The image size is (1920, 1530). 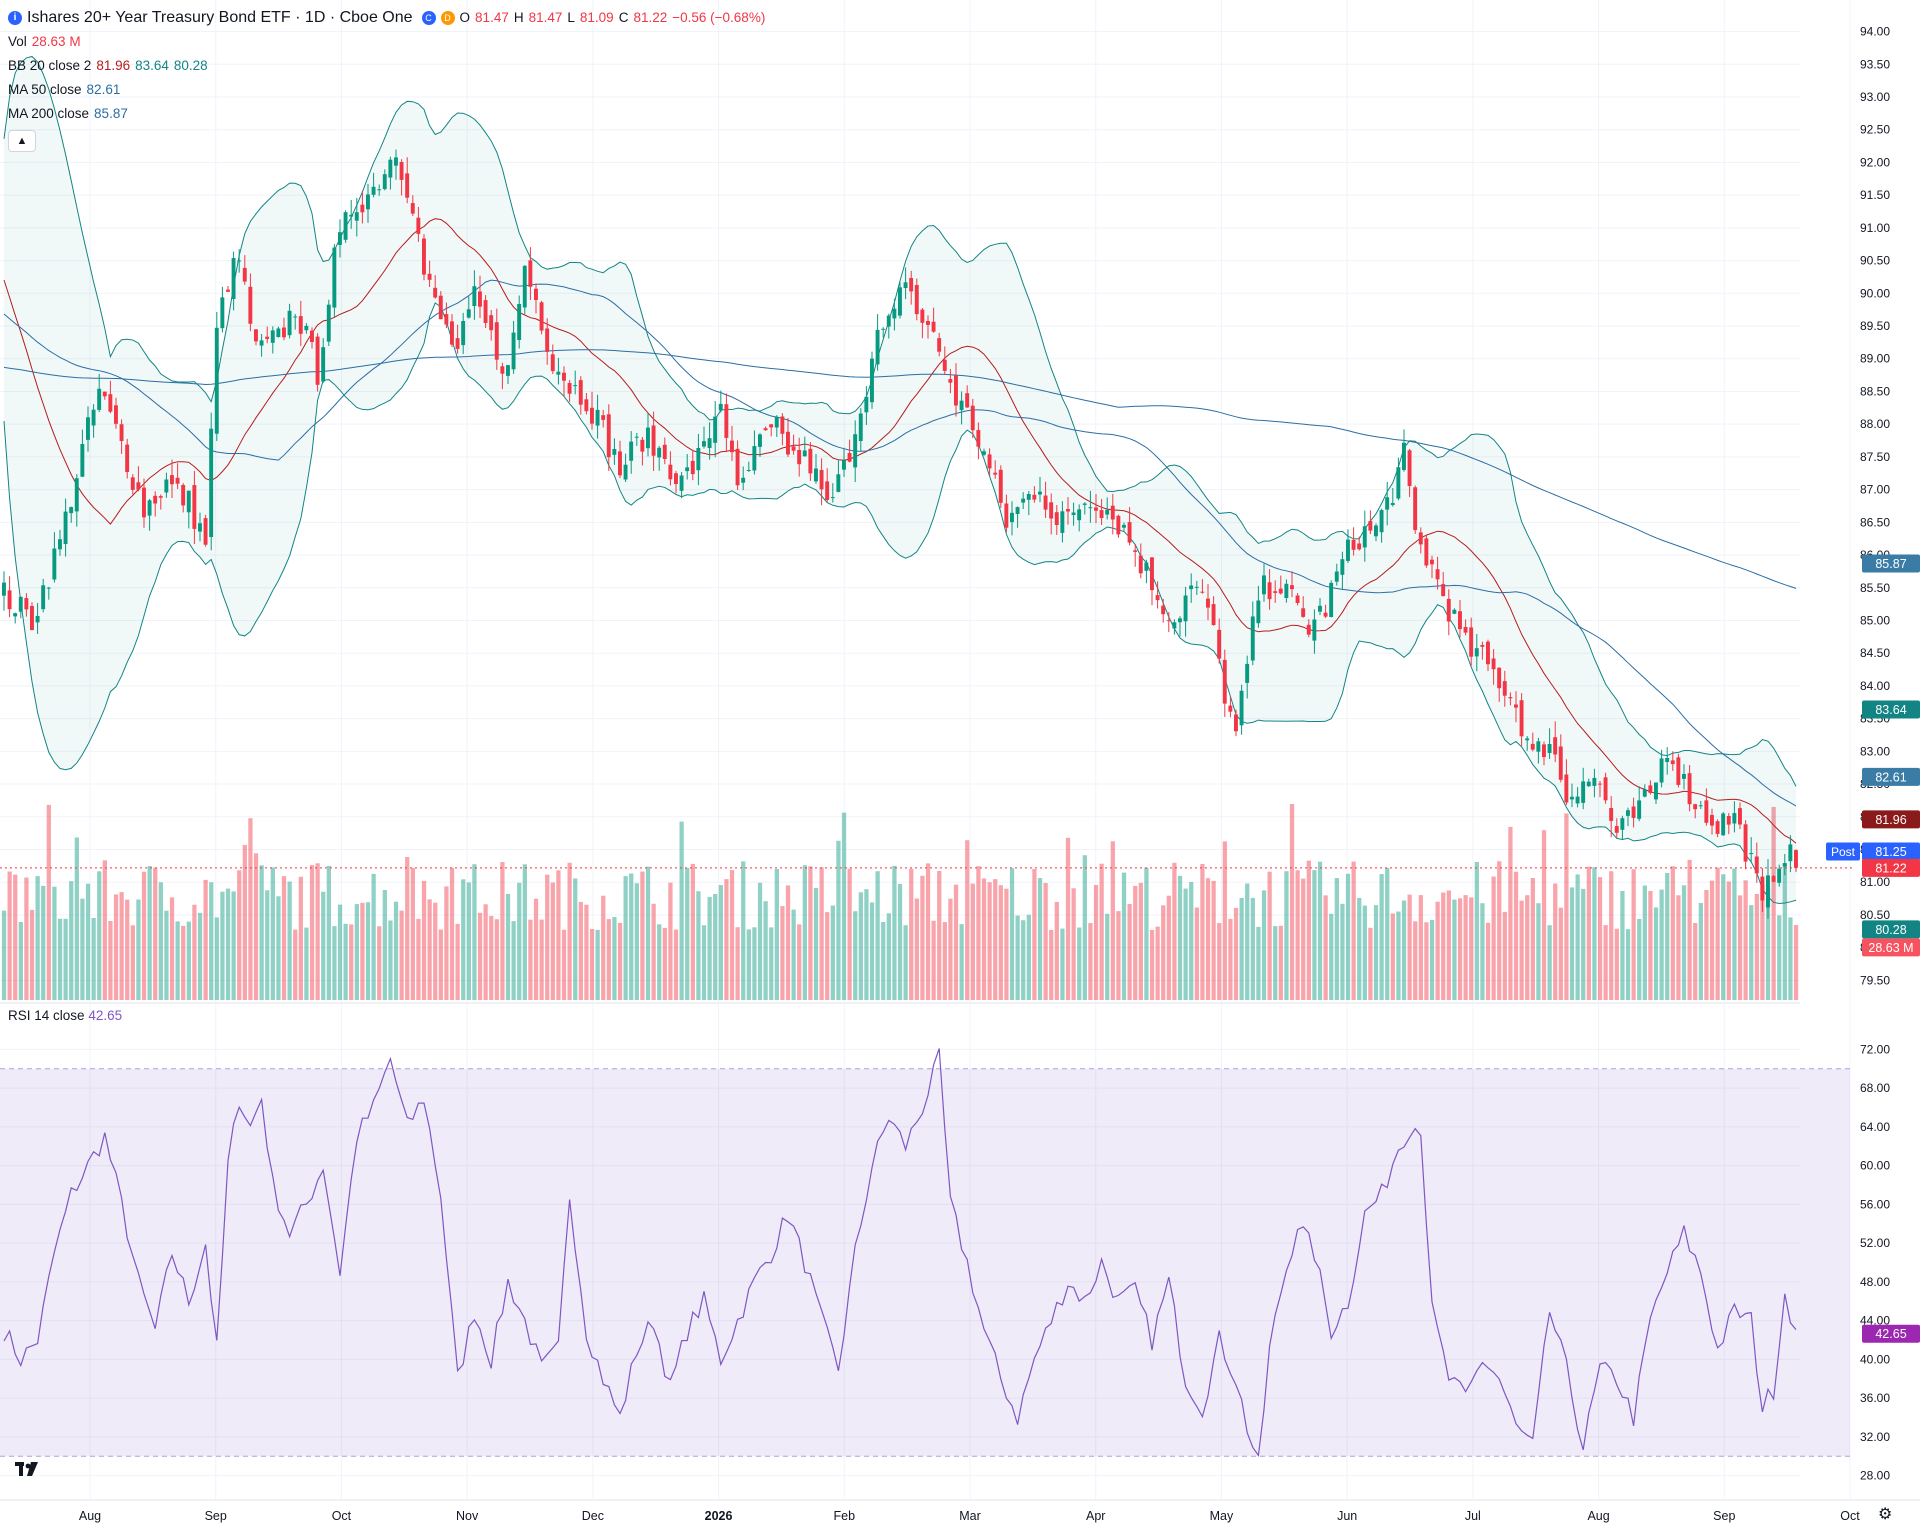 I want to click on time-tick-label: Jun, so click(x=1347, y=1516).